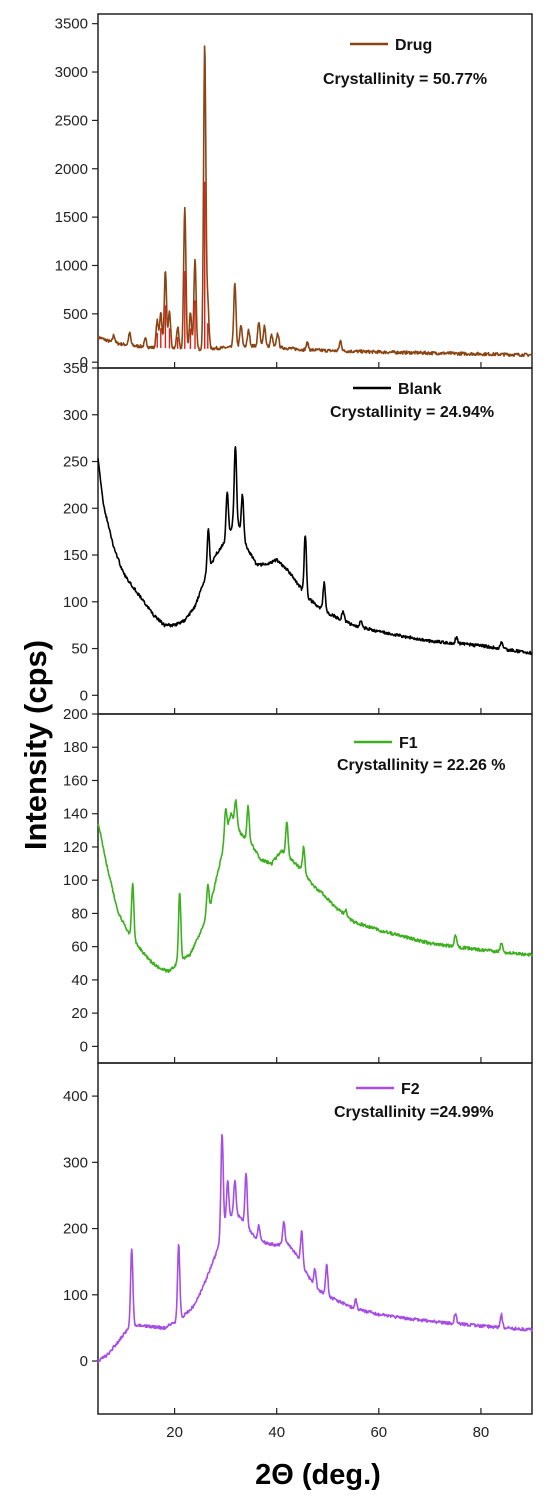  What do you see at coordinates (71, 169) in the screenshot?
I see `y-tick-label: 2000` at bounding box center [71, 169].